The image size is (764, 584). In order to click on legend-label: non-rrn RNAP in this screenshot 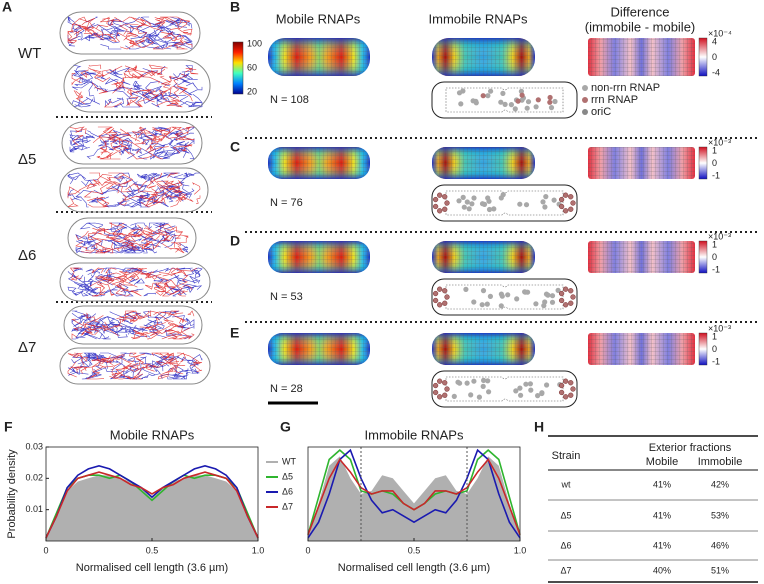, I will do `click(625, 88)`.